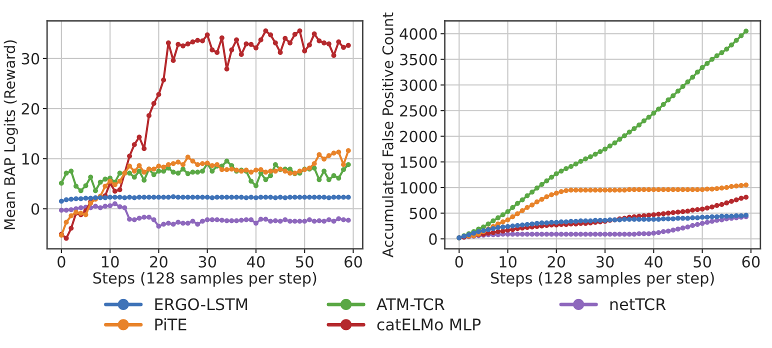  What do you see at coordinates (418, 60) in the screenshot?
I see `y-tick-label: 3500` at bounding box center [418, 60].